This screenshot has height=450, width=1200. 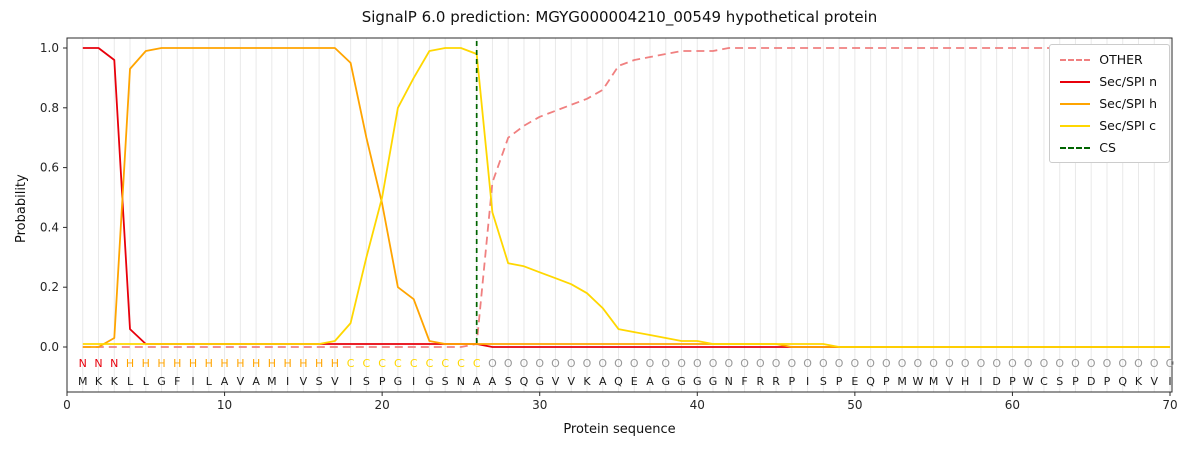 What do you see at coordinates (67, 405) in the screenshot?
I see `x-tick-label: 0` at bounding box center [67, 405].